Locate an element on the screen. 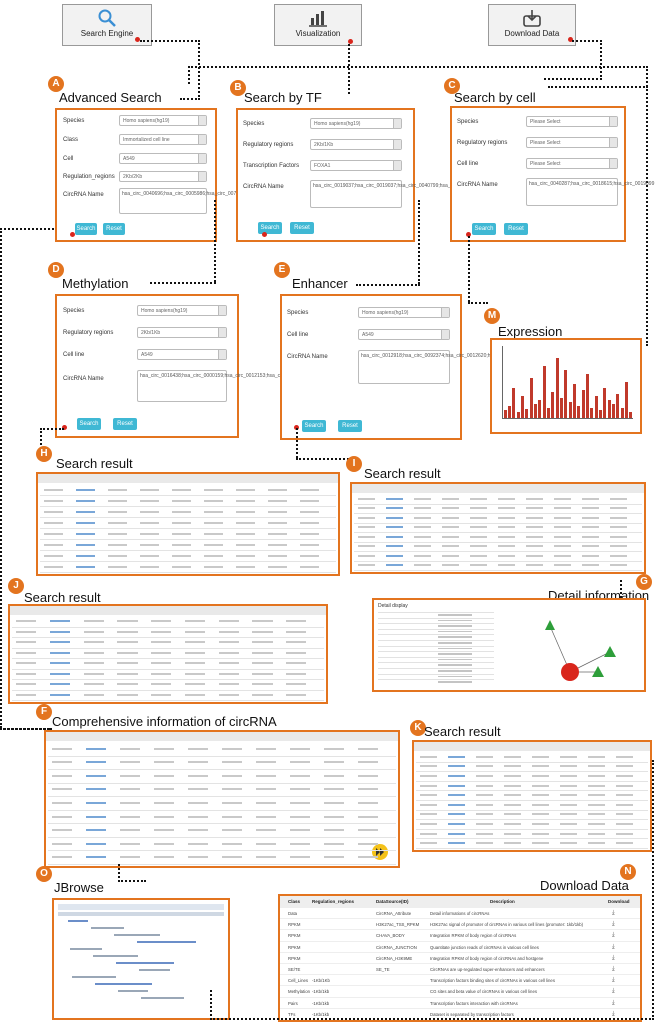  cell-select: A549 is located at coordinates (163, 158).